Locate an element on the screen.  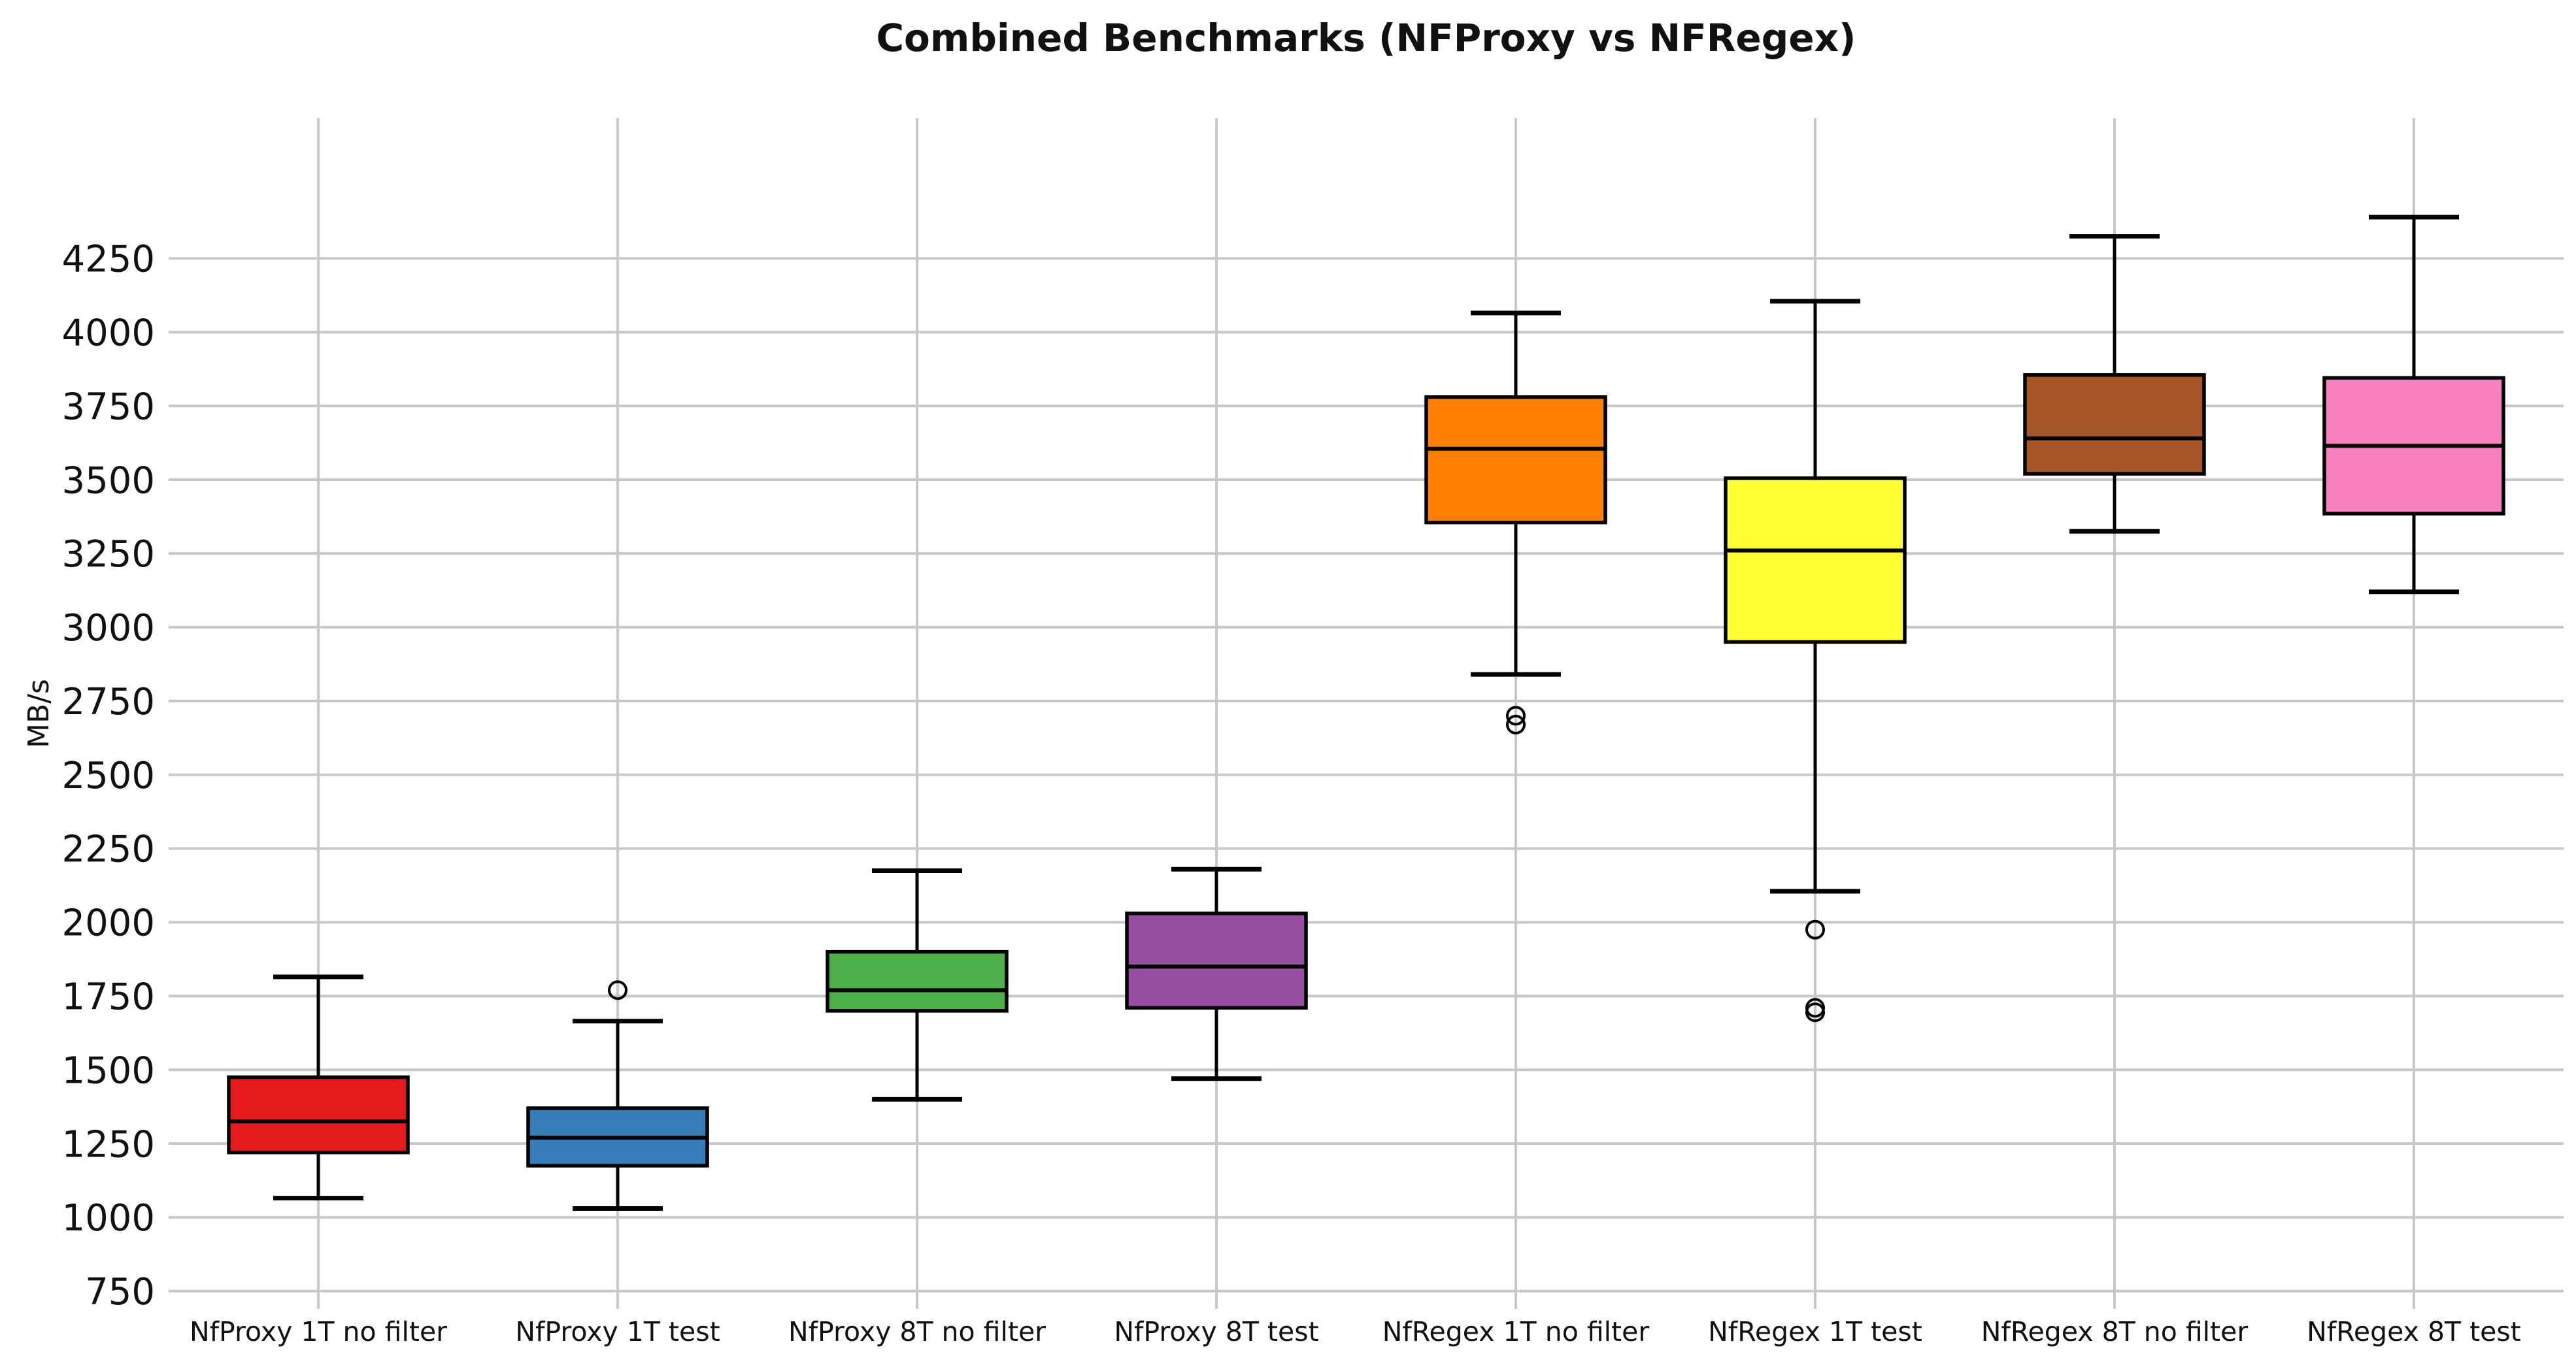
y-tick-label: 1250 is located at coordinates (108, 1144).